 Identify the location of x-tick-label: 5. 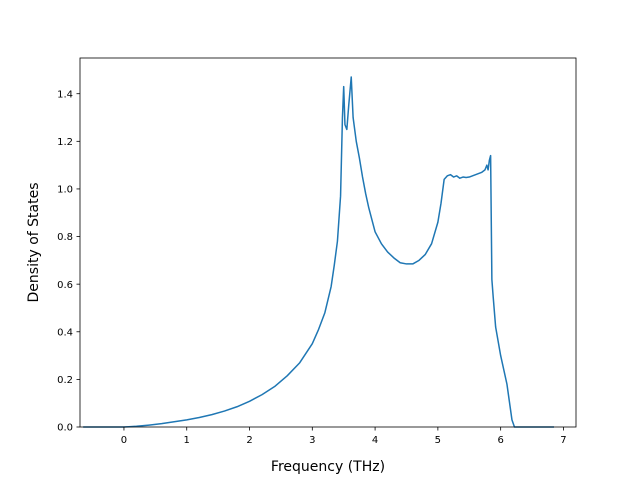
(438, 440).